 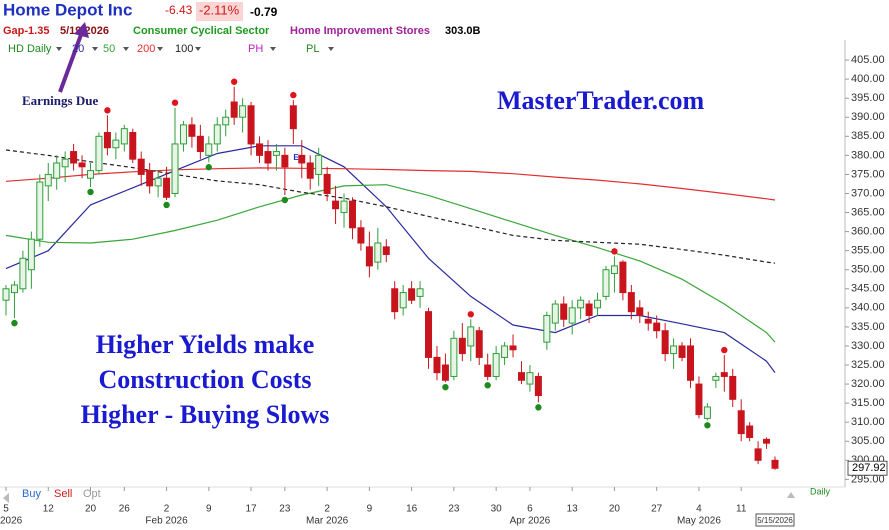 I want to click on period: Daily, so click(x=820, y=491).